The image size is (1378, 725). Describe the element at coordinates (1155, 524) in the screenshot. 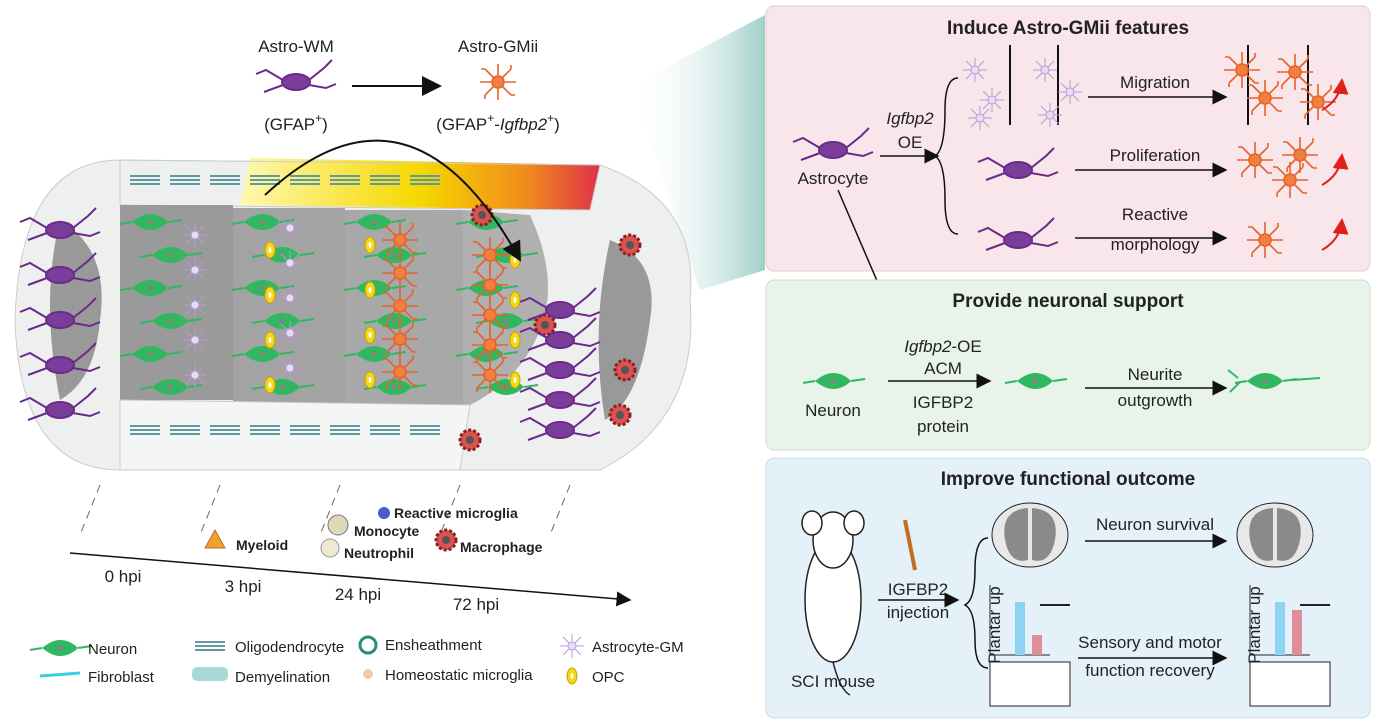

I see `label: Neuron survival` at that location.